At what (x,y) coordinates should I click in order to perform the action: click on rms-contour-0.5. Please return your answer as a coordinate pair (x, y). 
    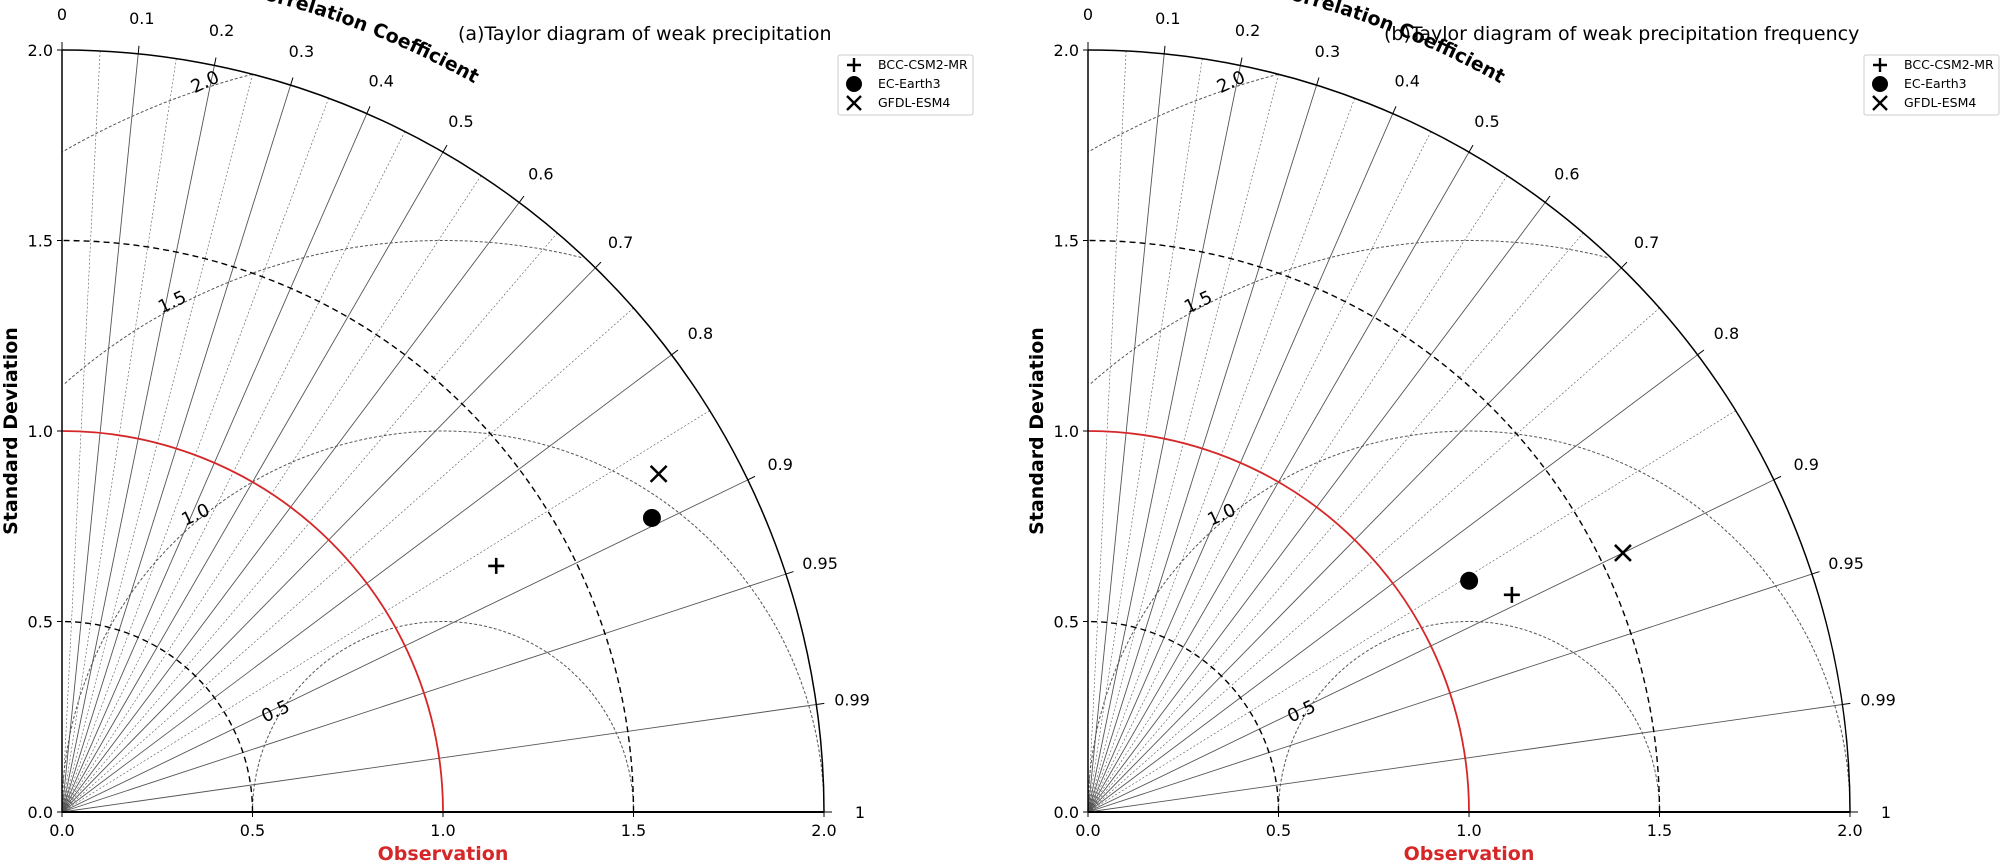
    Looking at the image, I should click on (1469, 716).